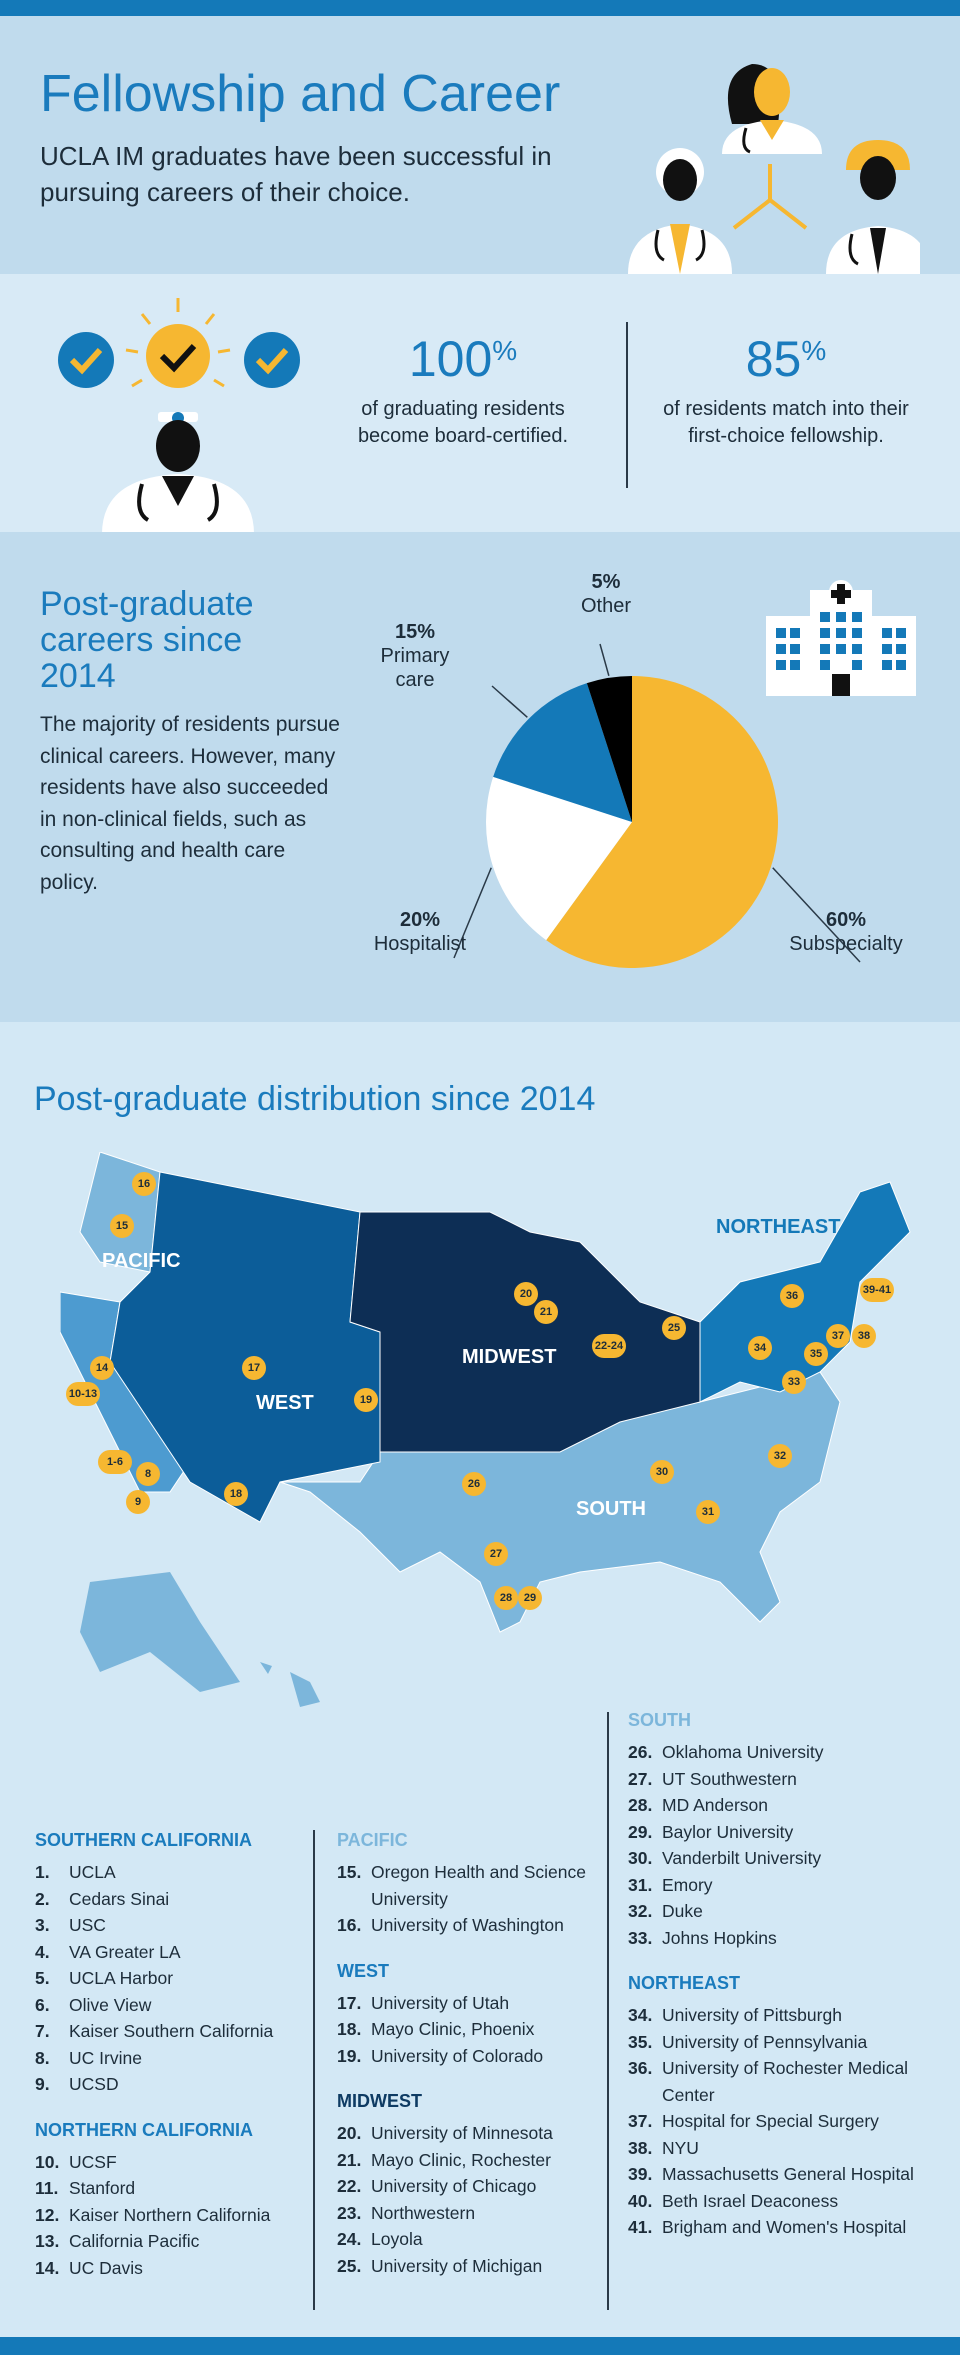 The height and width of the screenshot is (2355, 960). Describe the element at coordinates (468, 2266) in the screenshot. I see `list-item: 25. University of Michigan` at that location.